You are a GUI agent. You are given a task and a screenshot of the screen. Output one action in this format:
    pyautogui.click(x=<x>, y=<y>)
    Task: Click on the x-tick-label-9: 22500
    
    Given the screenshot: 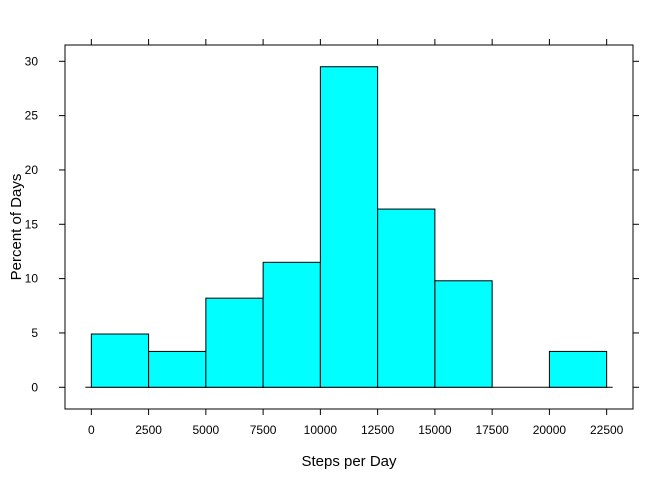 What is the action you would take?
    pyautogui.click(x=607, y=430)
    